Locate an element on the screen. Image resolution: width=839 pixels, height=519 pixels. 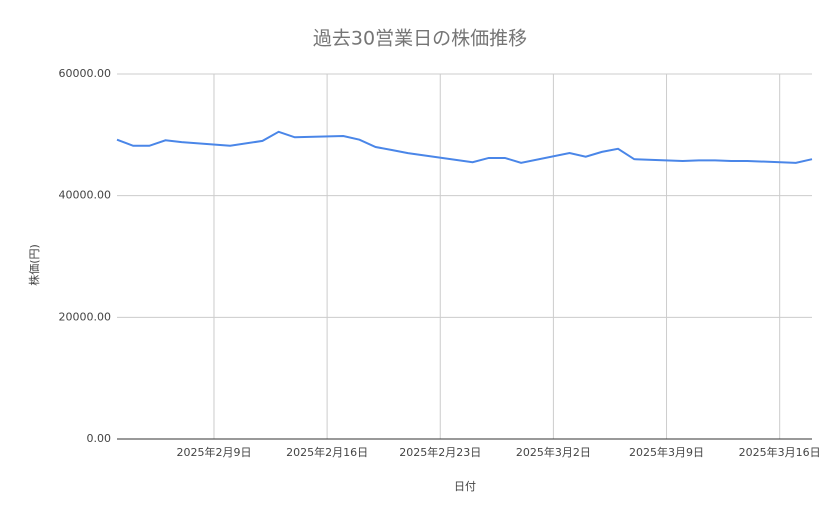
y-tick-label: 20000.00 is located at coordinates (85, 316).